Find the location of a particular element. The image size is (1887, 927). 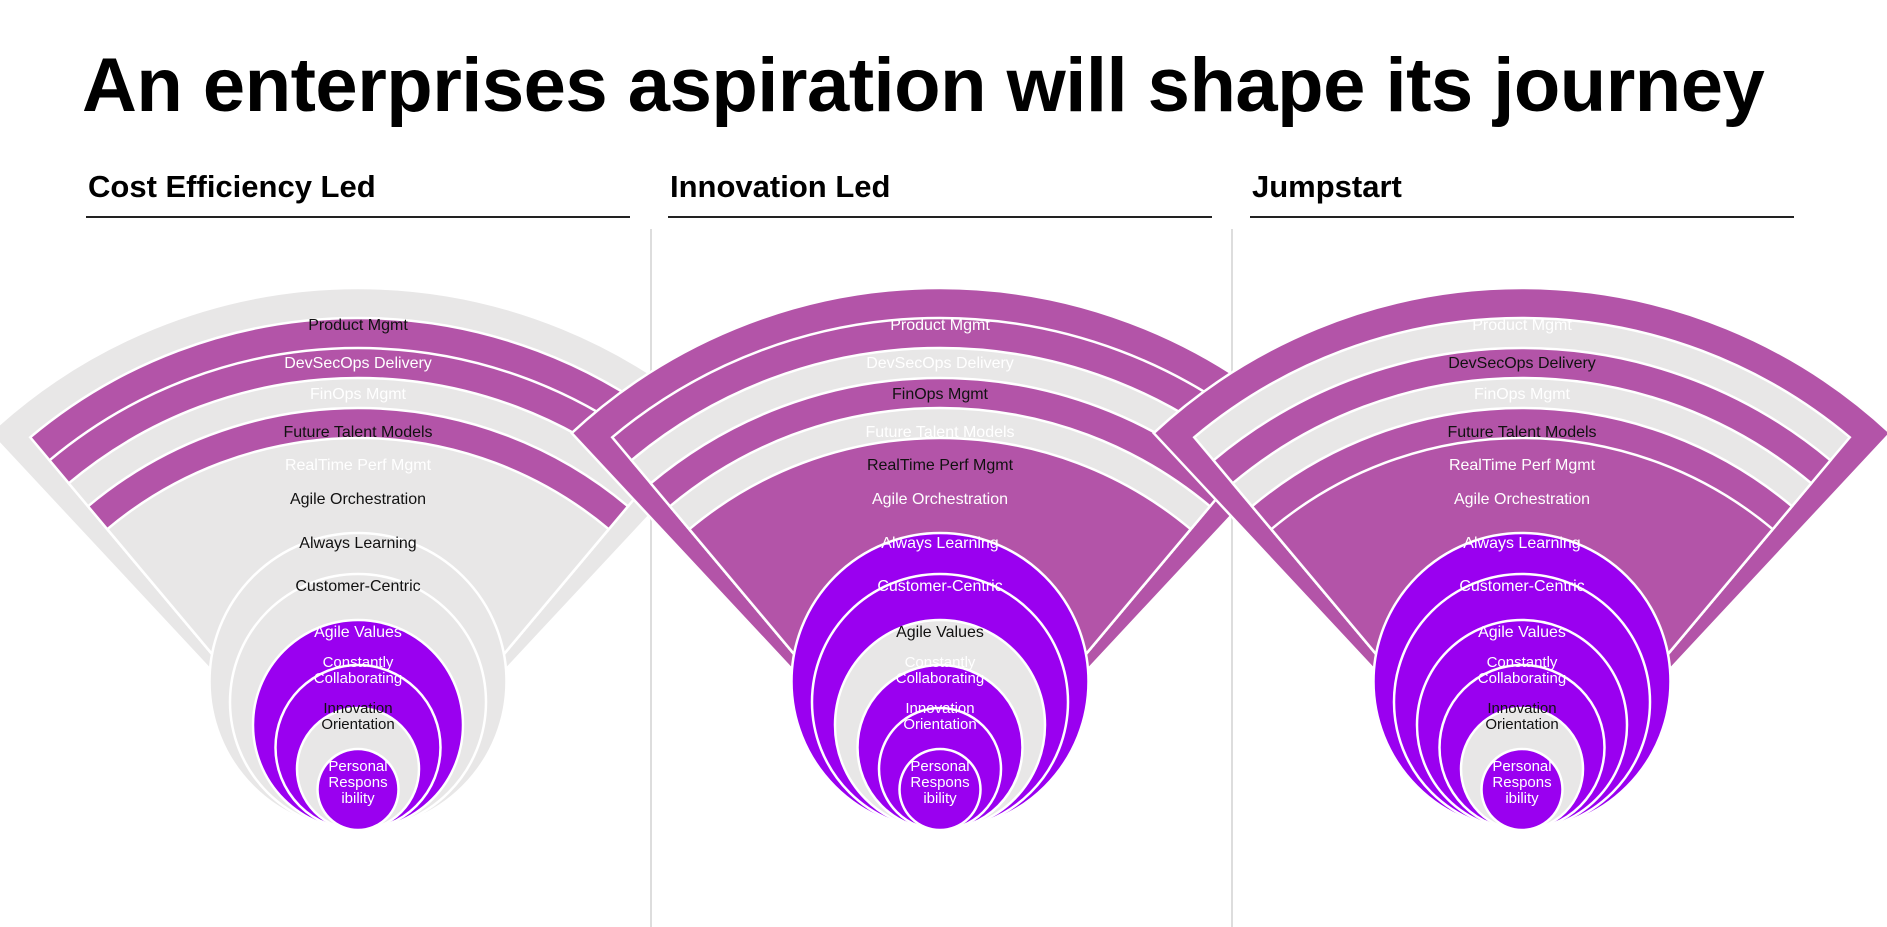

panel-title: Cost Efficiency Led is located at coordinates (232, 186).